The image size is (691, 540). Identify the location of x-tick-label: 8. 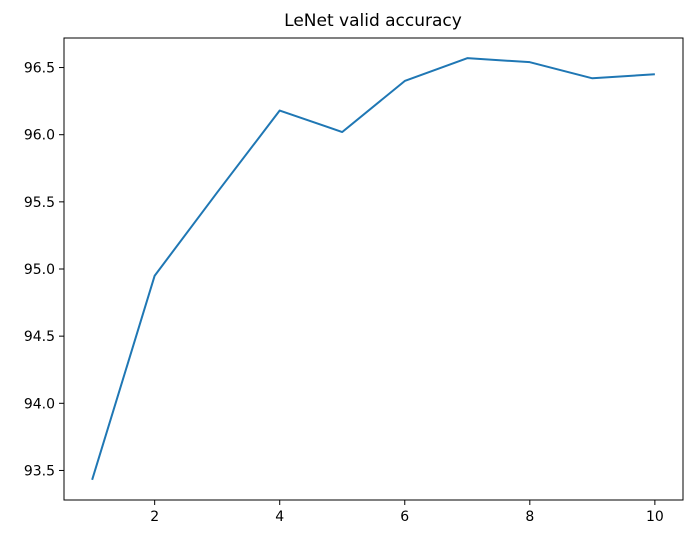
(529, 517).